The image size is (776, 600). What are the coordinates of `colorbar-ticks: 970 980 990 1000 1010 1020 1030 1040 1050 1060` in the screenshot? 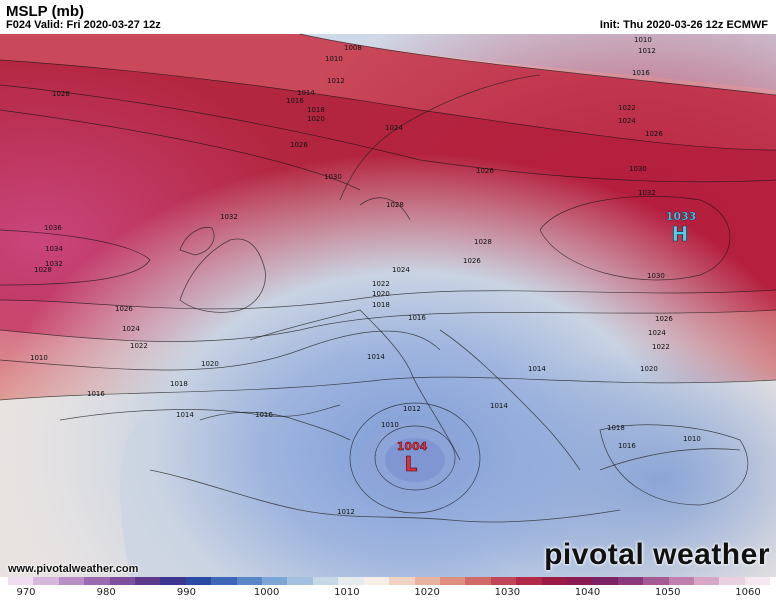 It's located at (388, 588).